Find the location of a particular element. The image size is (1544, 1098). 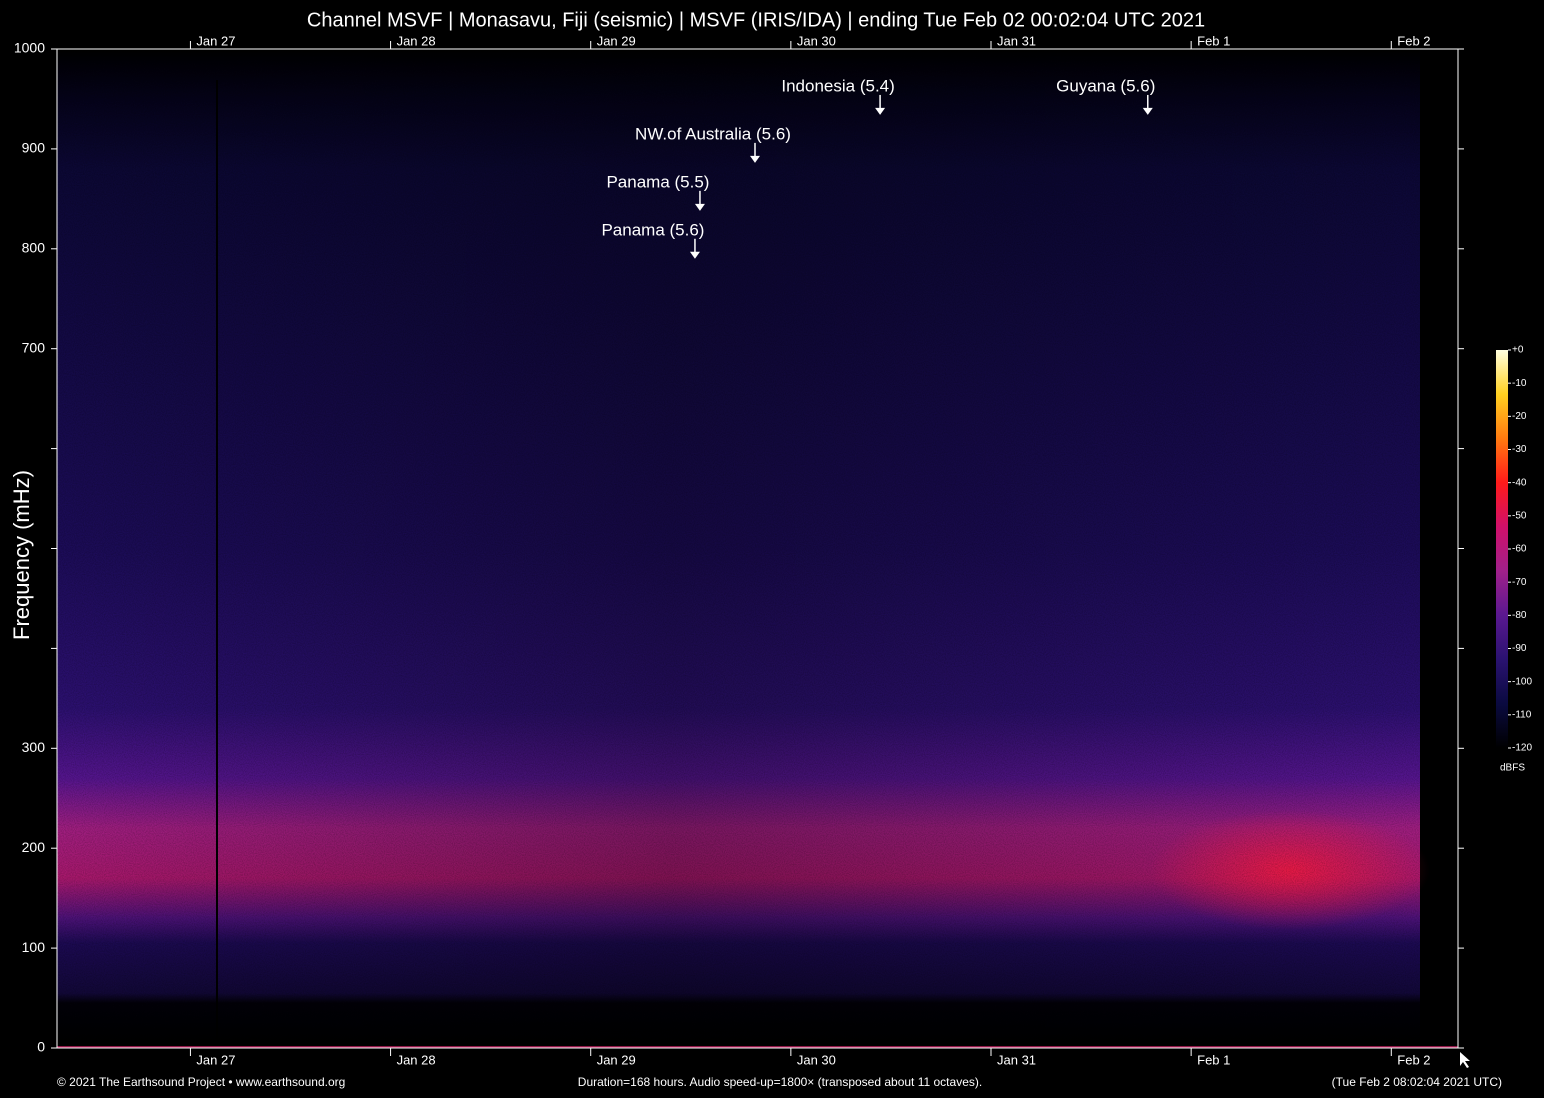

x-tick-label-top: Jan 27 is located at coordinates (215, 40).